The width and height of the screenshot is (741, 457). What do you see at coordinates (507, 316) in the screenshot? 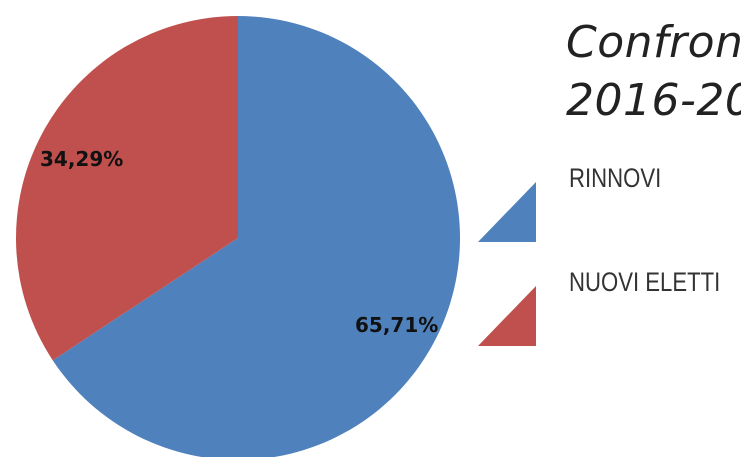
I see `legend-swatch-nuovi-eletti` at bounding box center [507, 316].